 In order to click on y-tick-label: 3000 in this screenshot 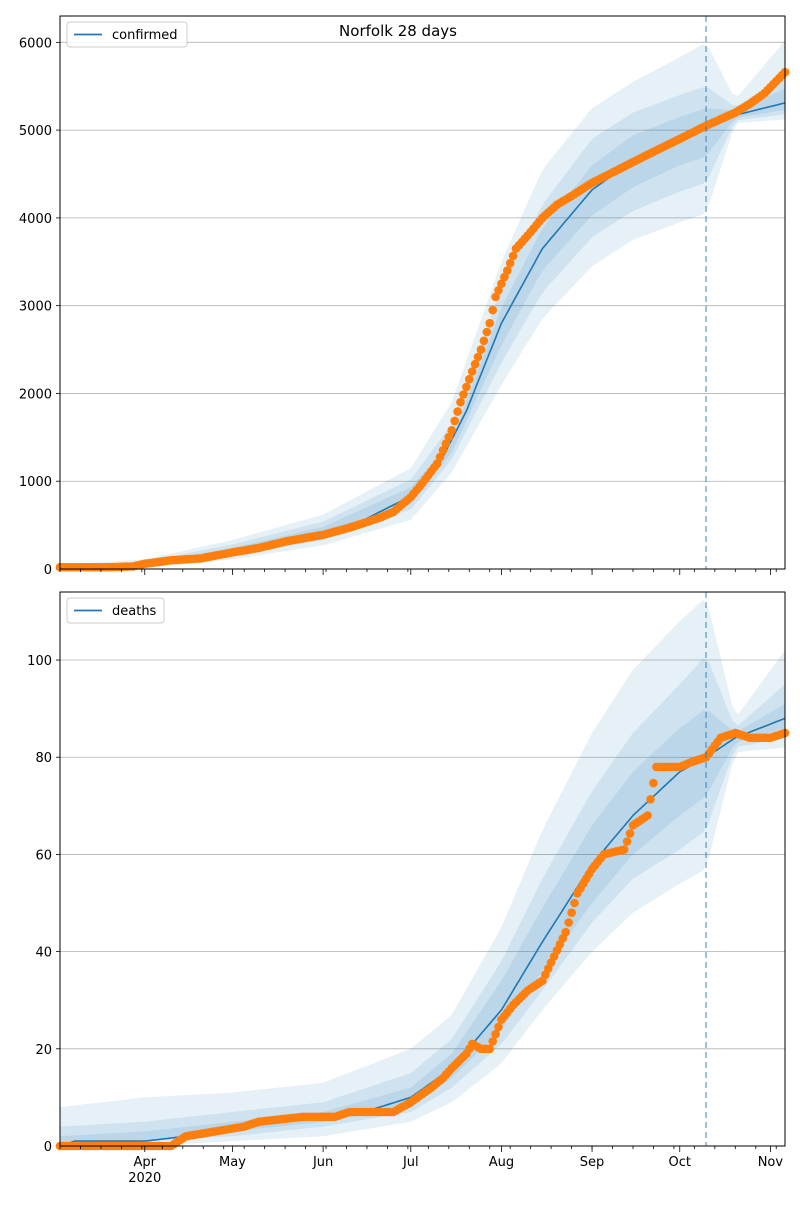, I will do `click(35, 307)`.